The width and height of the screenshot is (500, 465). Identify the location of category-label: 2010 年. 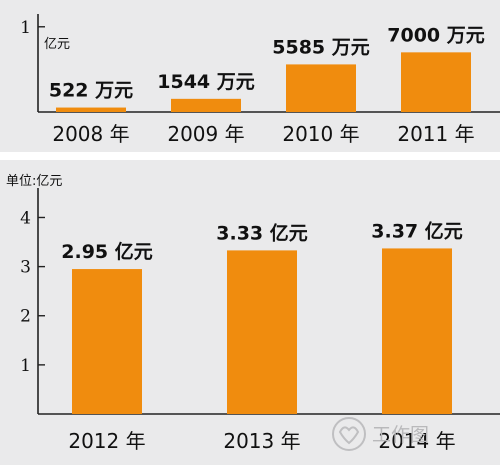
(320, 134).